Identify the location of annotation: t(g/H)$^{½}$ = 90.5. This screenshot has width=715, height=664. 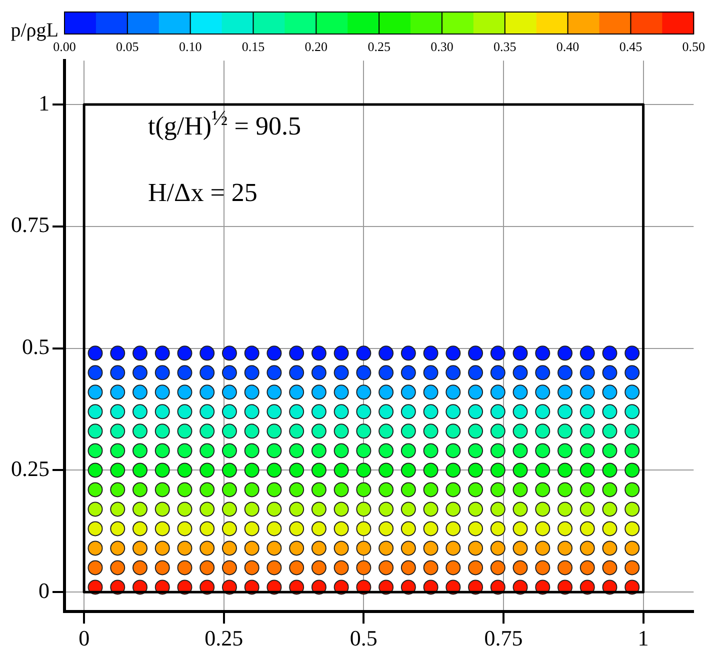
(224, 124).